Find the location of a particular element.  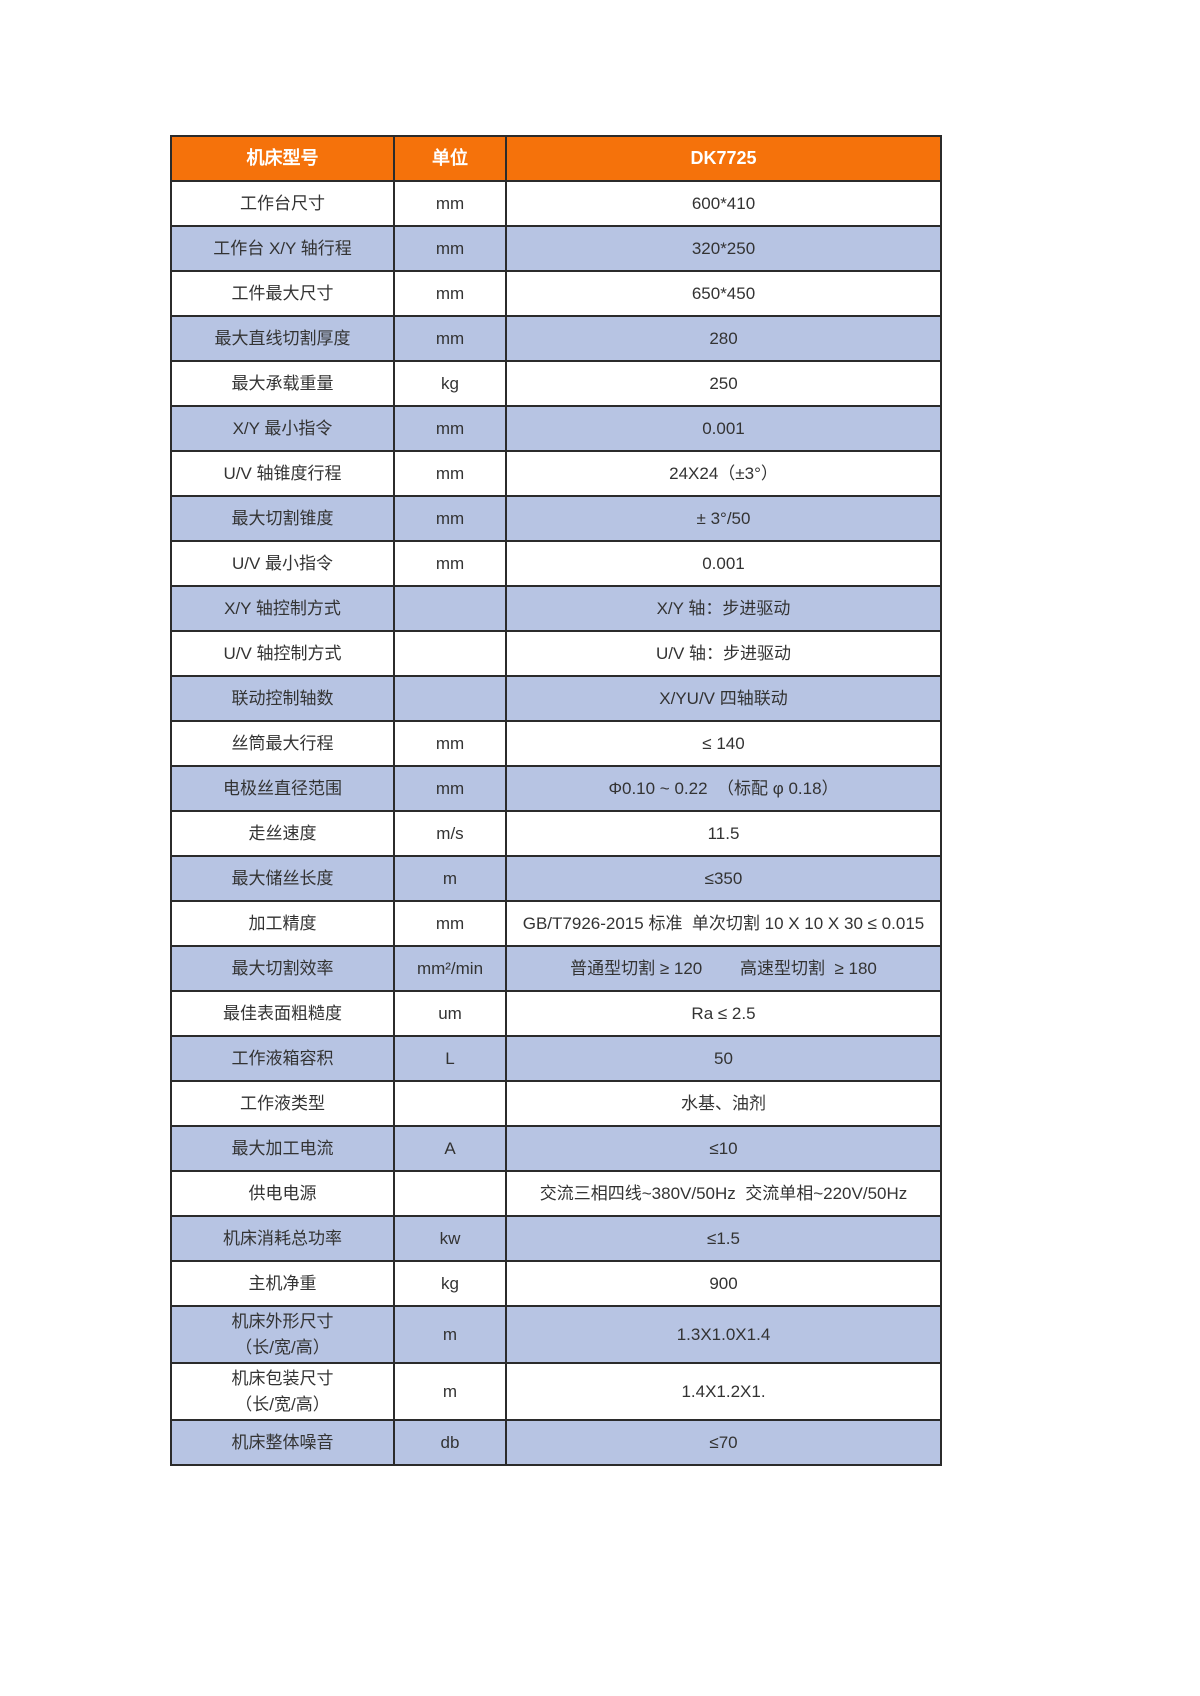

table-row: U/V 轴锥度行程 mm 24X24（±3°） is located at coordinates (556, 473).